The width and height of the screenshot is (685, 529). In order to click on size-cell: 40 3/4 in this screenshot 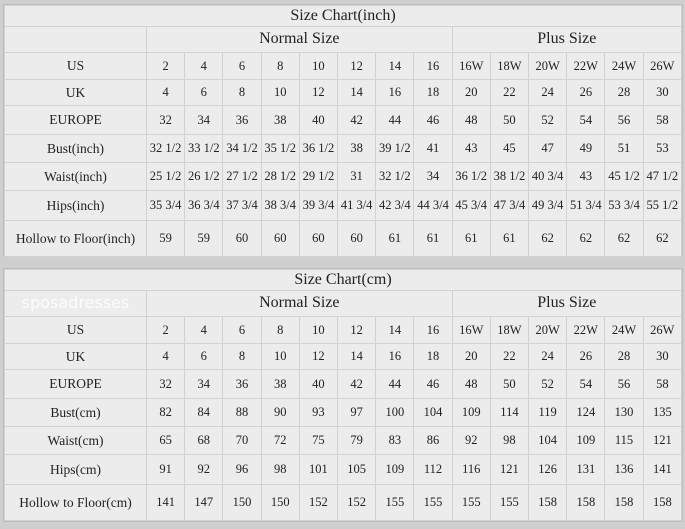, I will do `click(548, 176)`.